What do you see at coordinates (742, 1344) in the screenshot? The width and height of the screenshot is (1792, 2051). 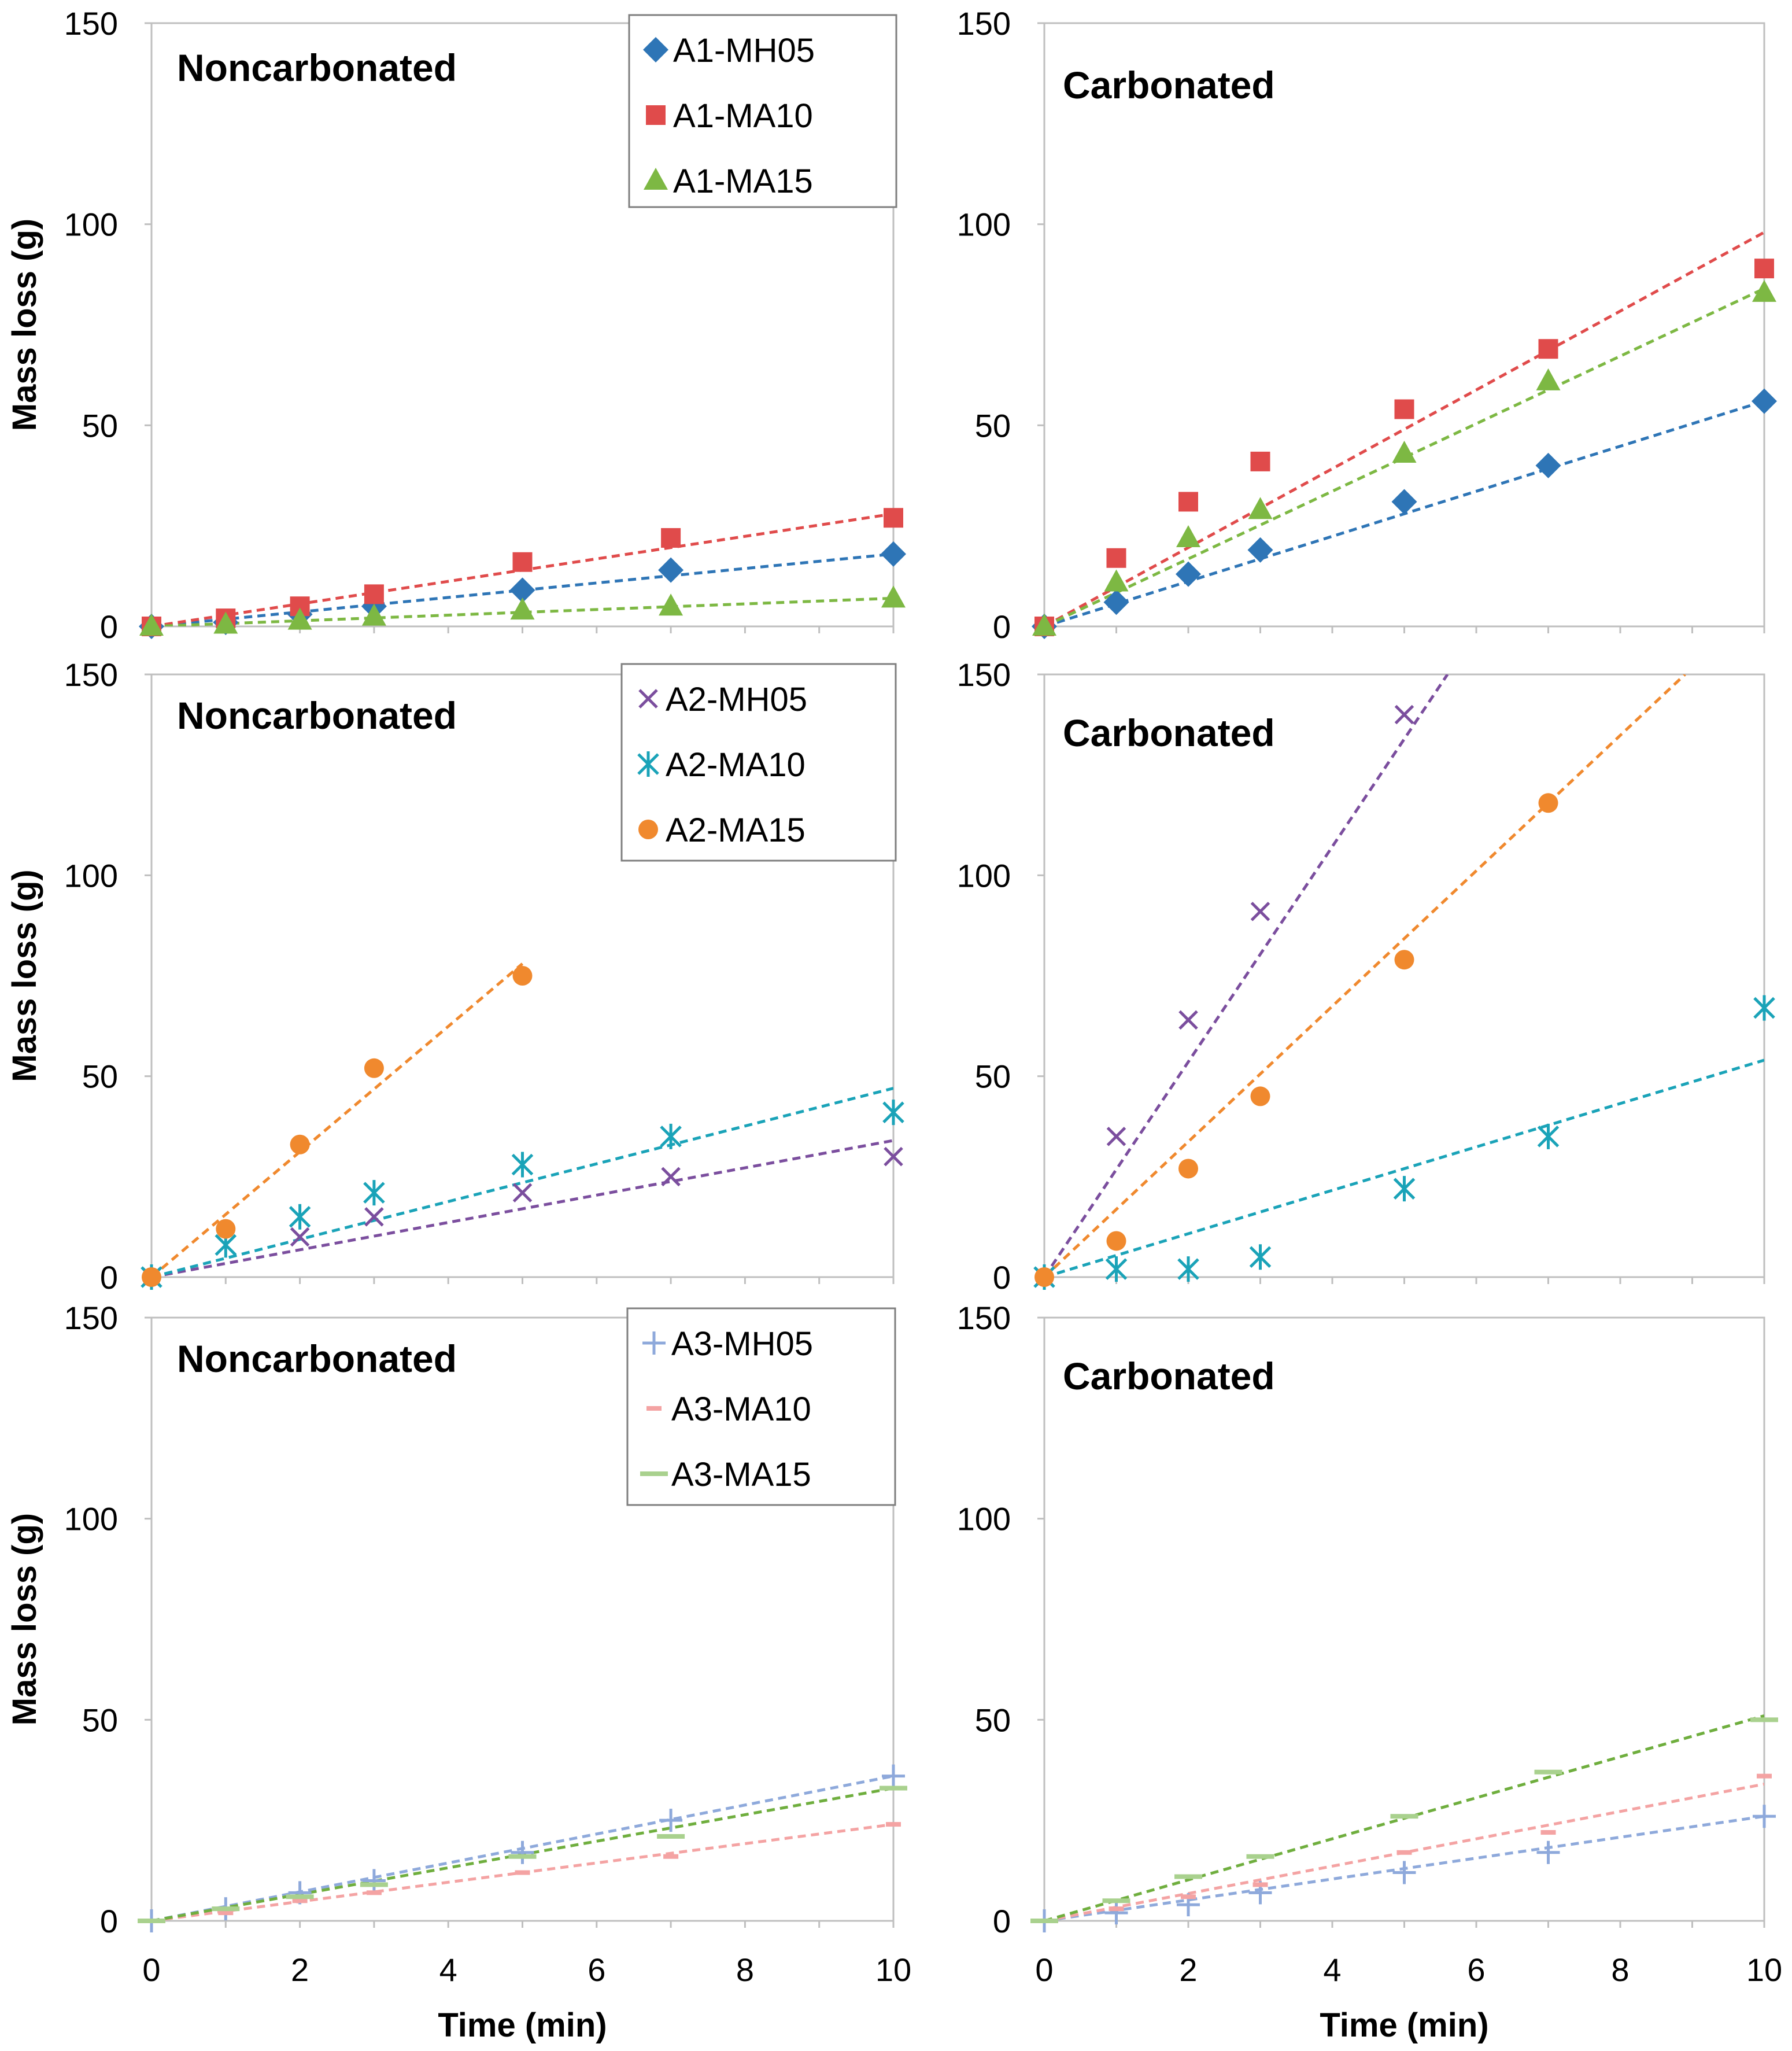 I see `legend-label: A3-MH05` at bounding box center [742, 1344].